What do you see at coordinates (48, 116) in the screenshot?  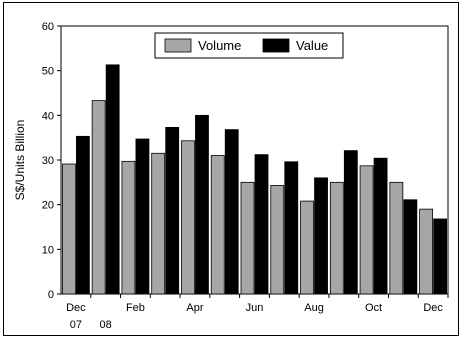 I see `y-tick-label: 40` at bounding box center [48, 116].